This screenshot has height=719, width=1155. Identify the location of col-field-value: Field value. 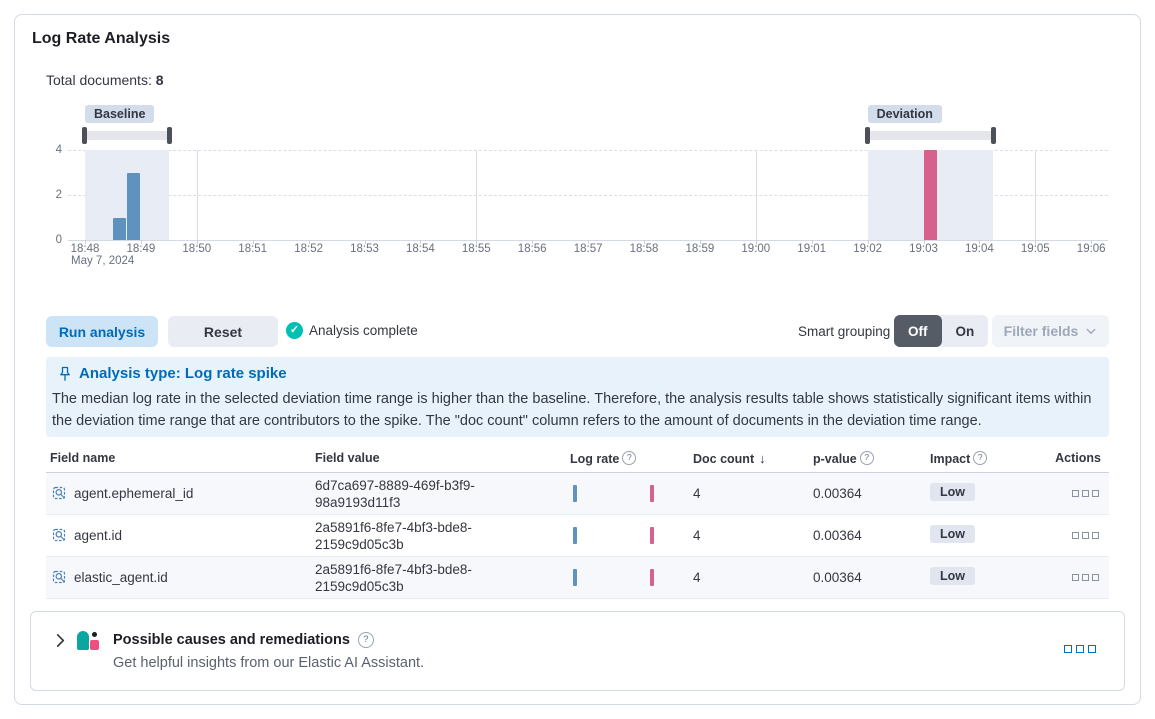
(347, 458).